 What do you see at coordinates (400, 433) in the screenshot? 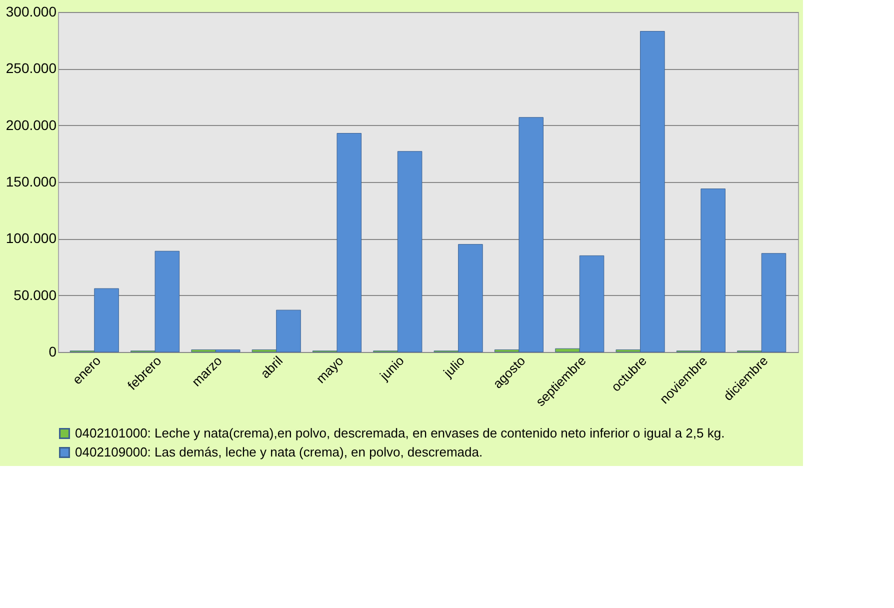
I see `legend-label: 0402101000: Leche y nata(crema),en polvo, descremada, en envases de contenido neto inferior o igual a 2,5 kg.` at bounding box center [400, 433].